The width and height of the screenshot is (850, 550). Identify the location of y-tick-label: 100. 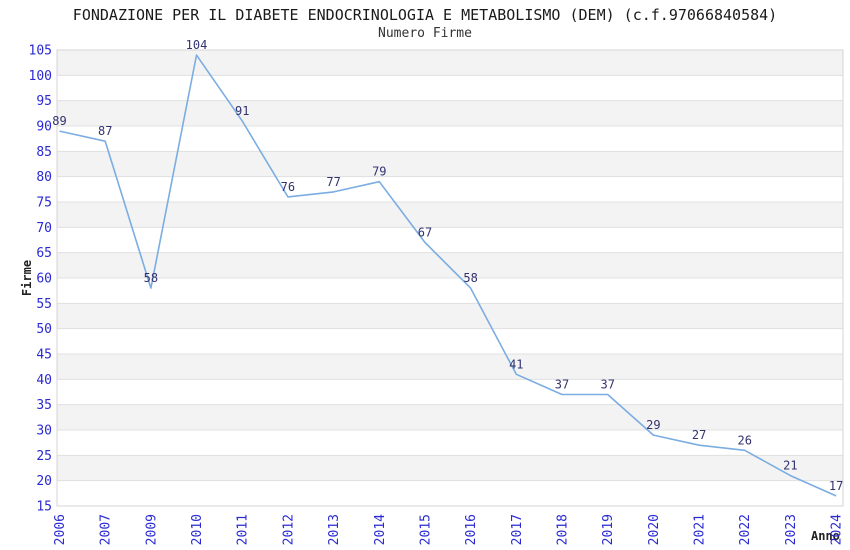
(40, 76).